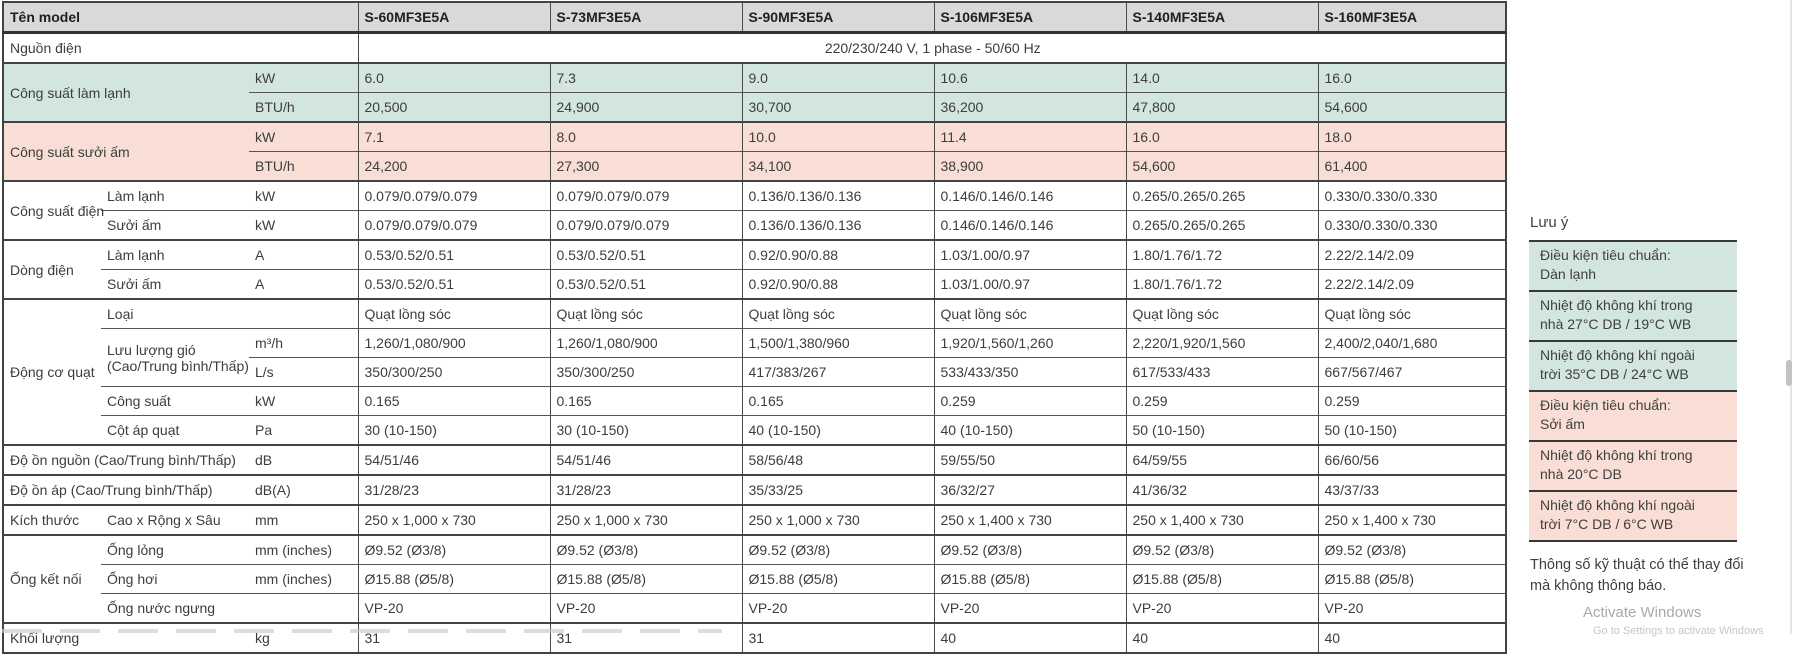 The height and width of the screenshot is (654, 1793). What do you see at coordinates (1029, 18) in the screenshot?
I see `model-header: S-106MF3E5A` at bounding box center [1029, 18].